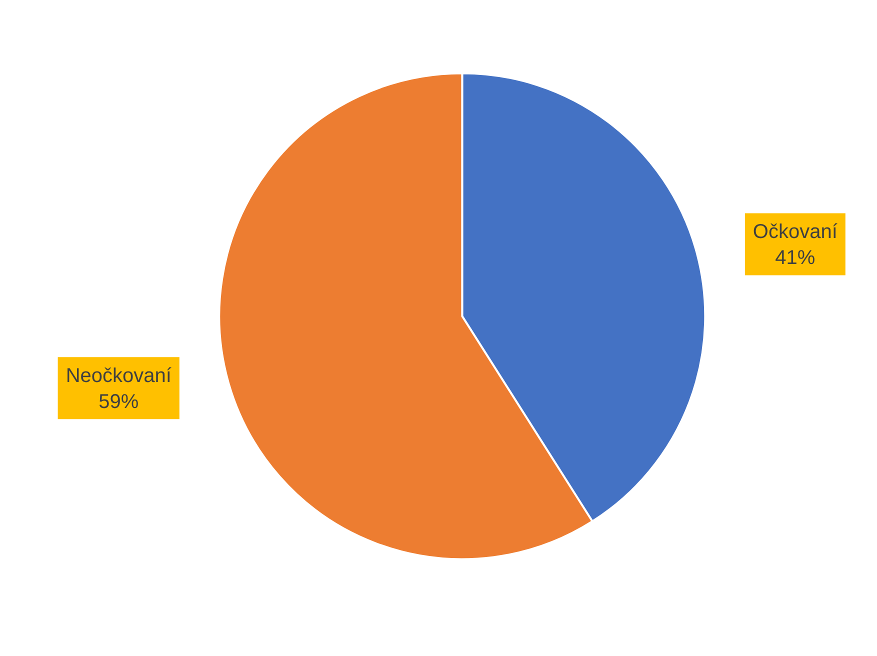 This screenshot has width=877, height=656. What do you see at coordinates (118, 402) in the screenshot?
I see `data-label: 59%` at bounding box center [118, 402].